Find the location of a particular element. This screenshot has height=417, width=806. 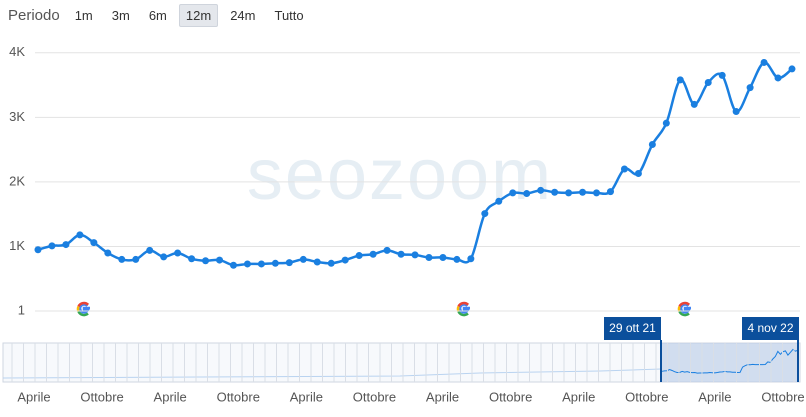

period-button: Tutto is located at coordinates (289, 15).